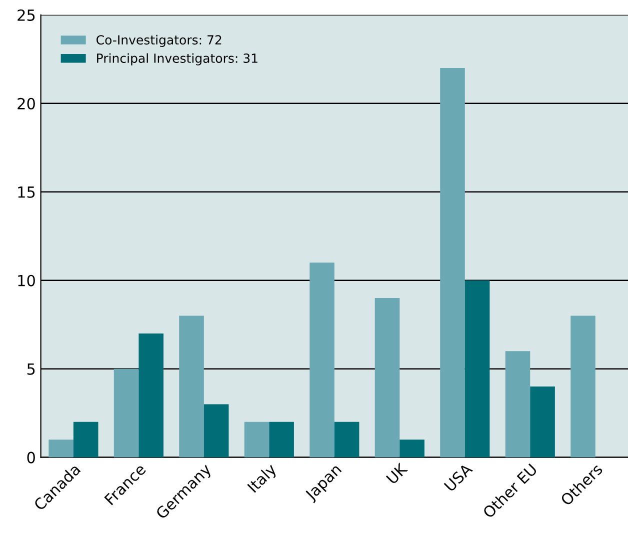 This screenshot has height=533, width=628. What do you see at coordinates (31, 369) in the screenshot?
I see `y-tick-label: 5` at bounding box center [31, 369].